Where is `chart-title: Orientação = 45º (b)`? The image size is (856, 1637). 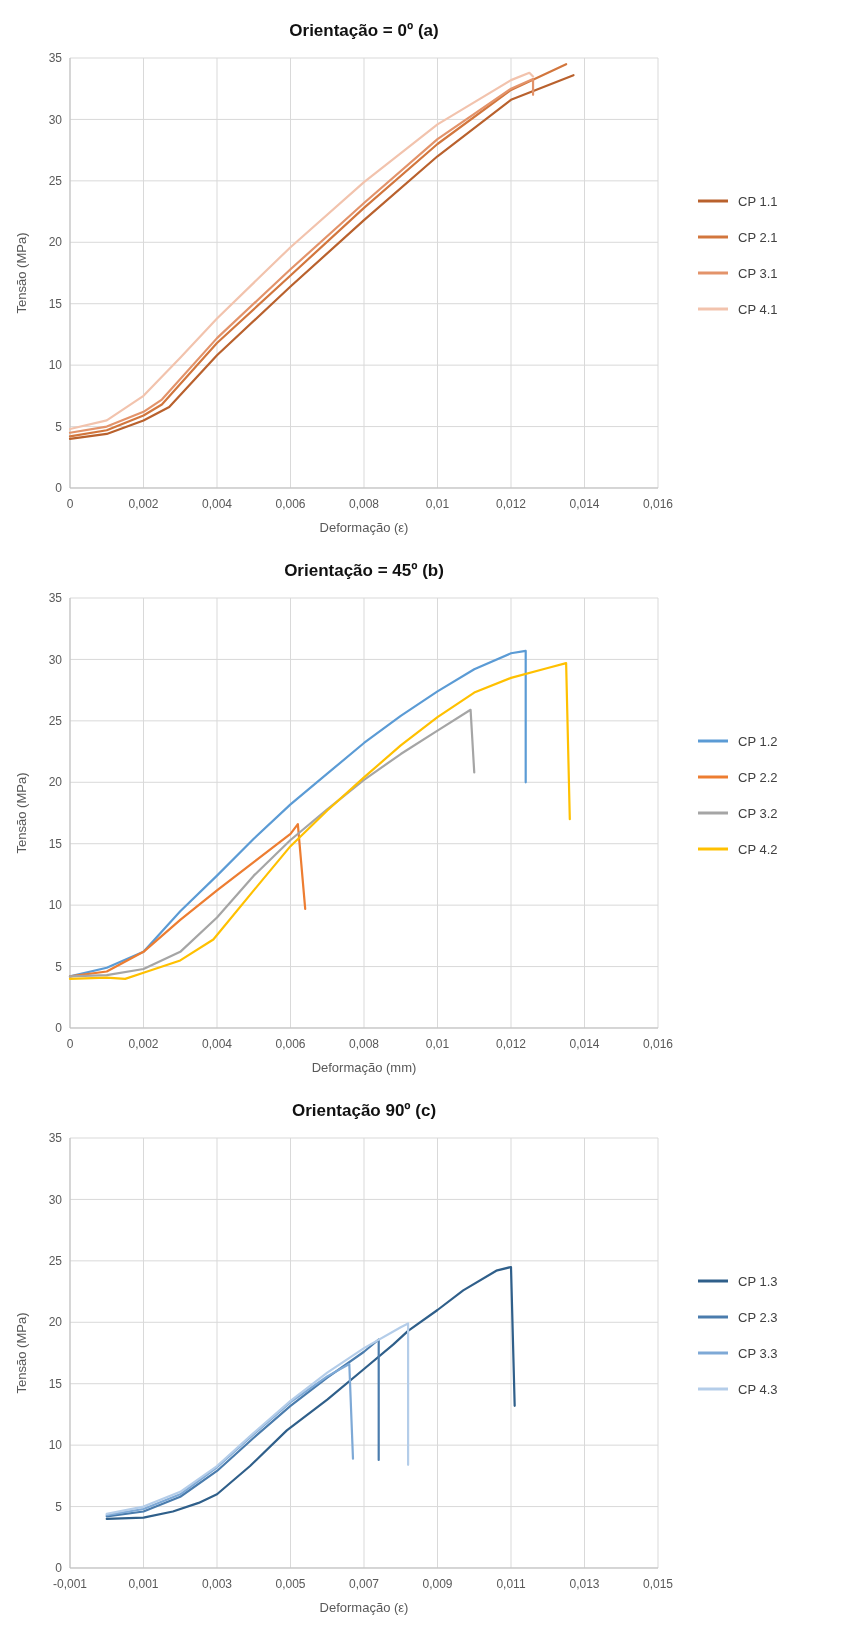 chart-title: Orientação = 45º (b) is located at coordinates (364, 570).